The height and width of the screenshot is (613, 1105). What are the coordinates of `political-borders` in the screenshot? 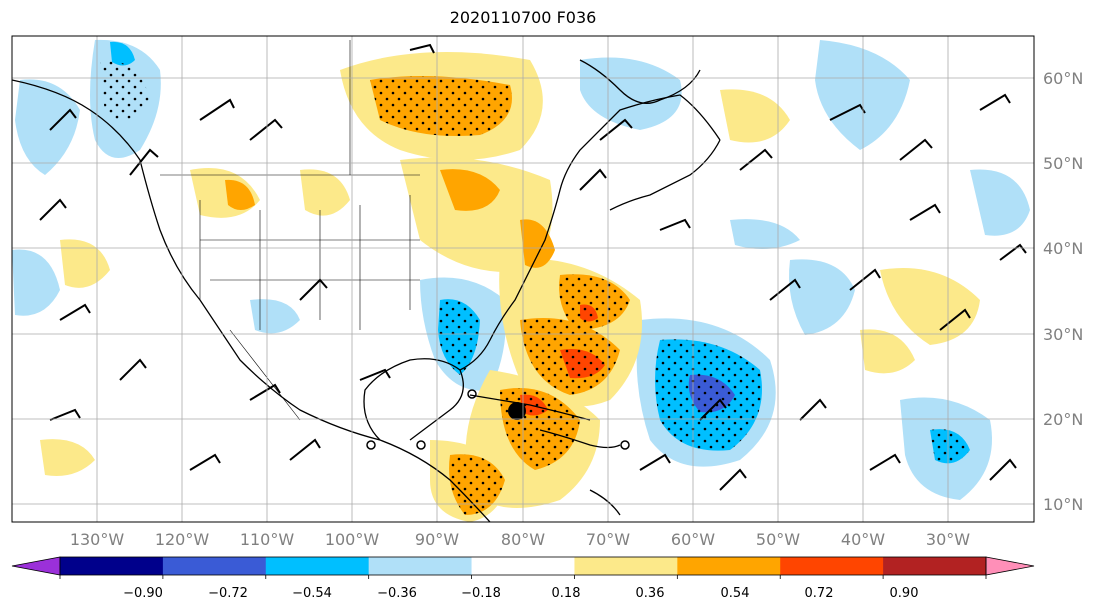 It's located at (290, 230).